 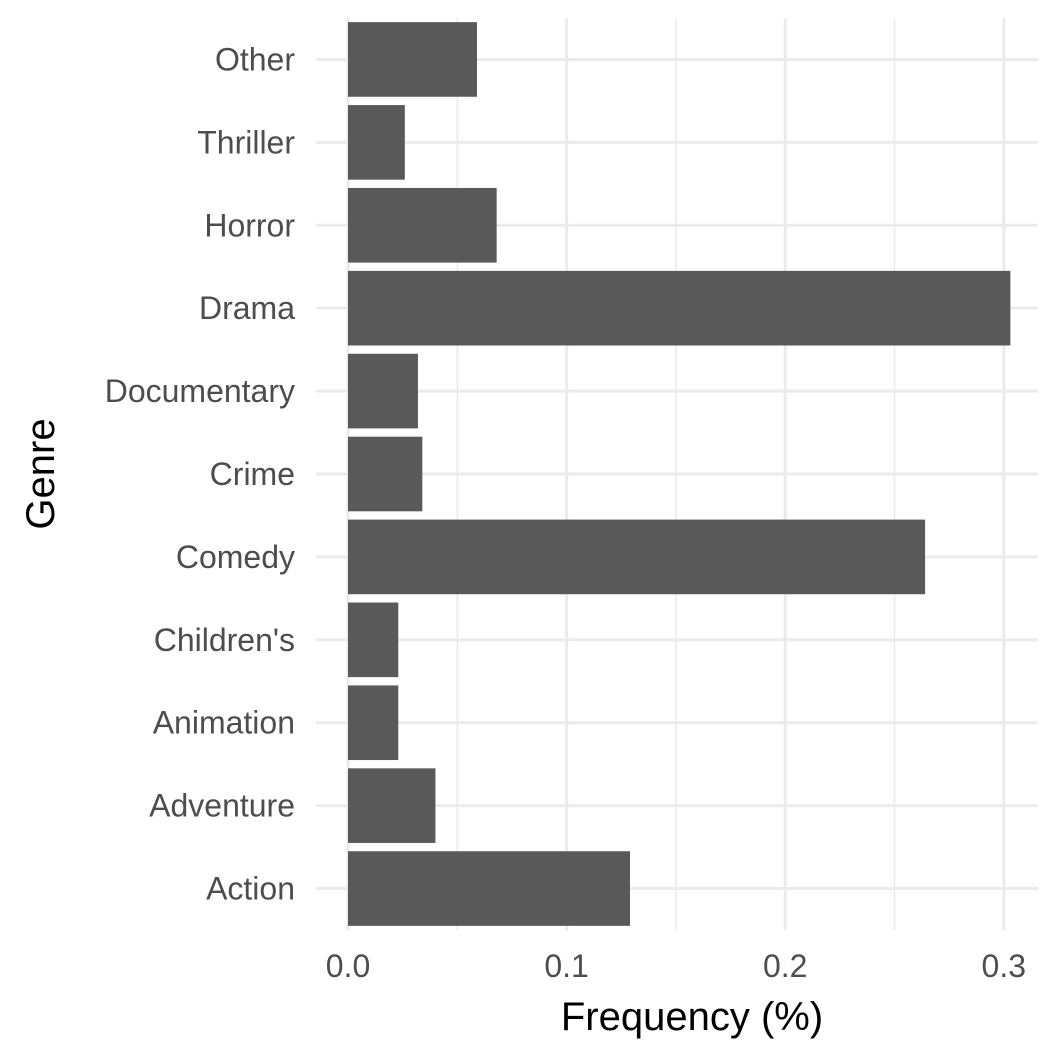 What do you see at coordinates (383, 391) in the screenshot?
I see `bar-documentary` at bounding box center [383, 391].